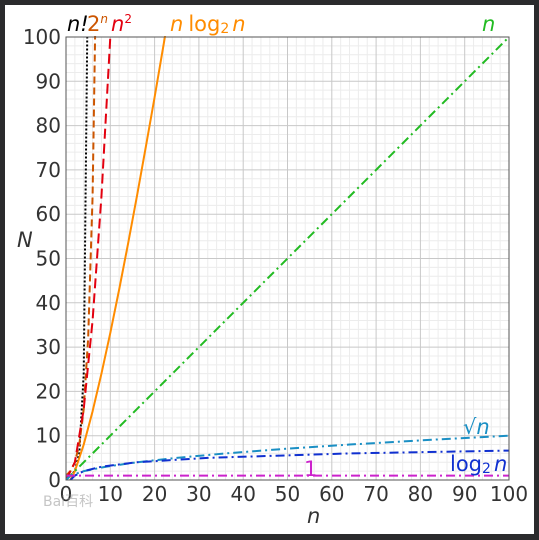 This screenshot has width=539, height=540. I want to click on label-sqrt-n: √n, so click(476, 427).